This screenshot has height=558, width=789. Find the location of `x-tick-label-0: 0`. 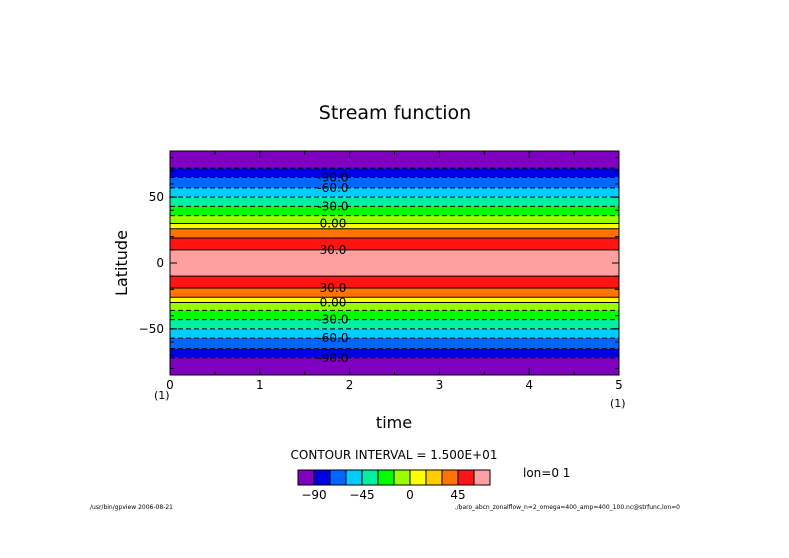

x-tick-label-0: 0 is located at coordinates (170, 385).